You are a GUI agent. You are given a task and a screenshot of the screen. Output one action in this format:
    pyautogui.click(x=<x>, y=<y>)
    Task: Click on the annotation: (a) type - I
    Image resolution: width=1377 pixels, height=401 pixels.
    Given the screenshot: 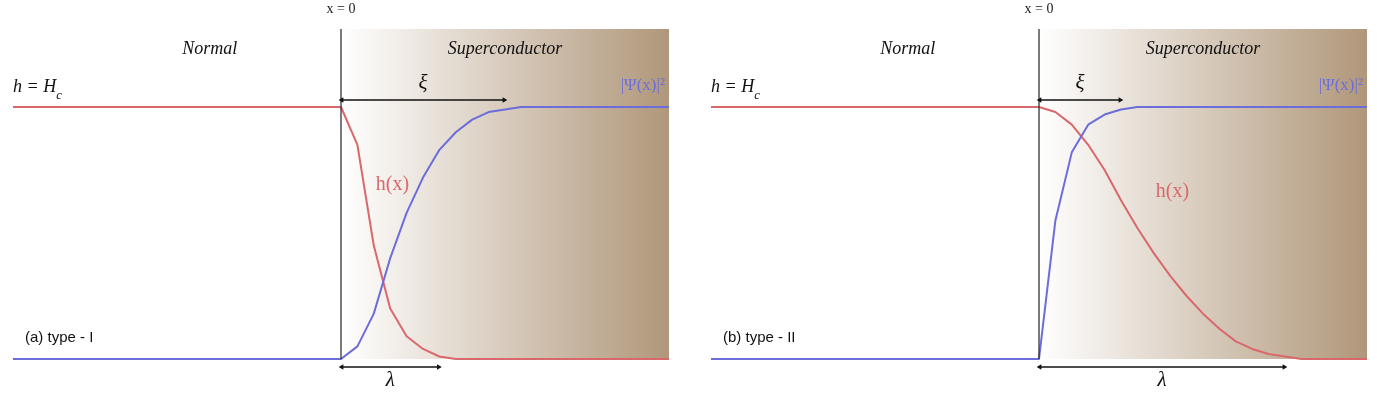 What is the action you would take?
    pyautogui.click(x=59, y=336)
    